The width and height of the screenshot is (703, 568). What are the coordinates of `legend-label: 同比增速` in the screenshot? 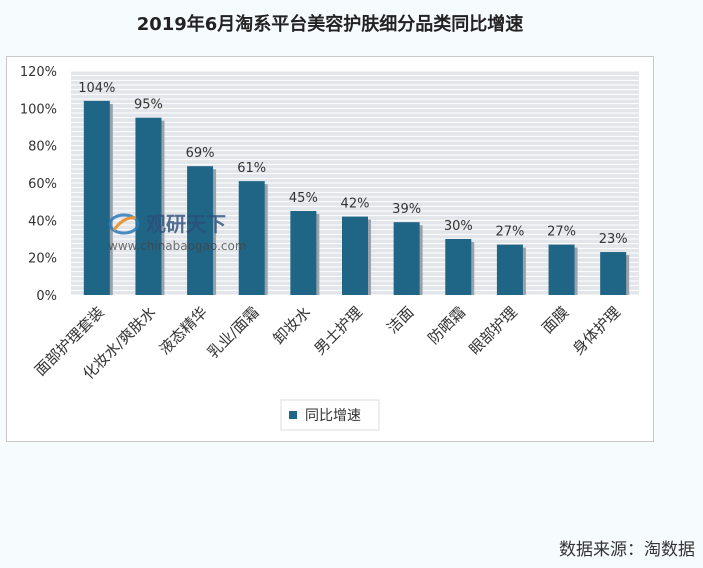 It's located at (333, 416).